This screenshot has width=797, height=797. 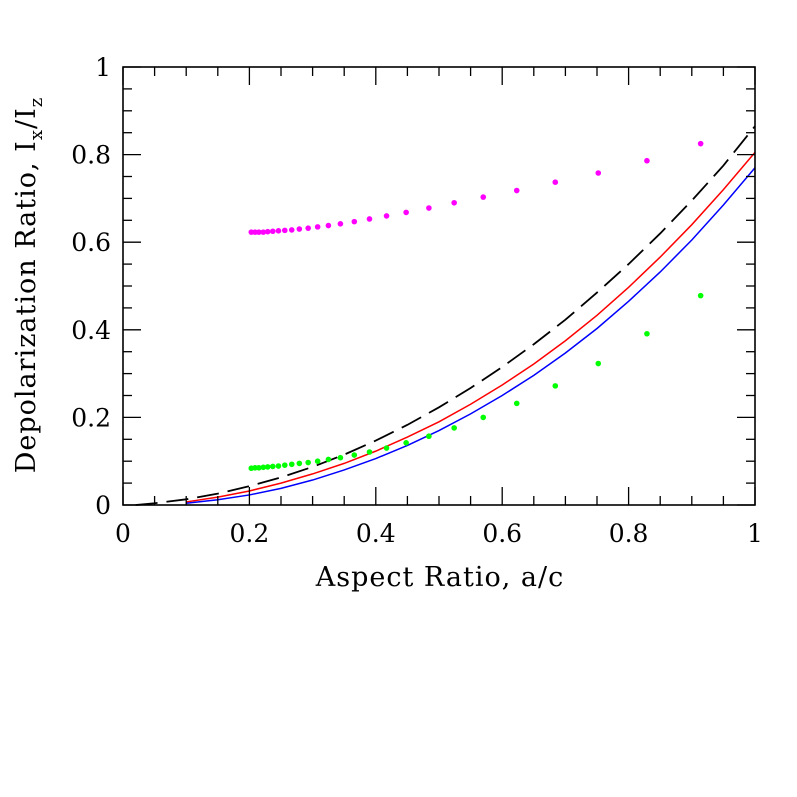 I want to click on y-tick-label: 0.6, so click(x=91, y=242).